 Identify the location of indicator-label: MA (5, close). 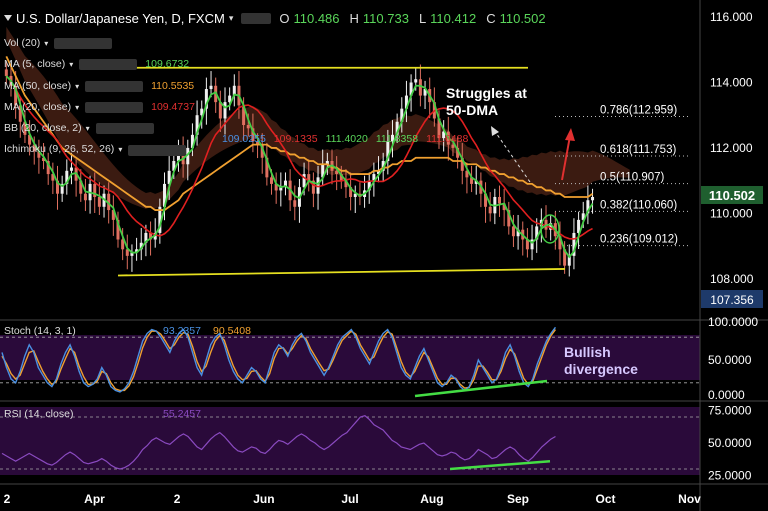
(35, 64).